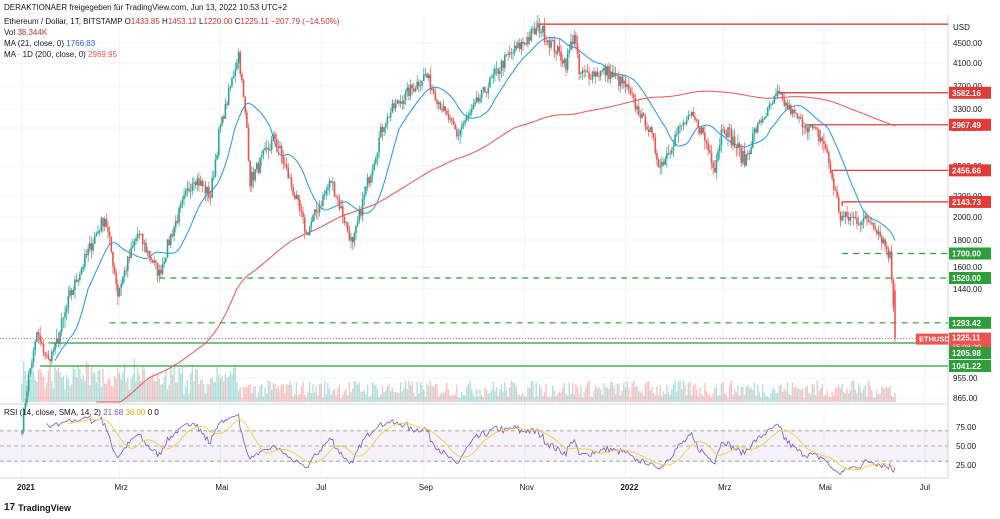 This screenshot has width=1000, height=519. What do you see at coordinates (52, 412) in the screenshot?
I see `rsi-label: RSI (14, close, SMA, 14, 2)` at bounding box center [52, 412].